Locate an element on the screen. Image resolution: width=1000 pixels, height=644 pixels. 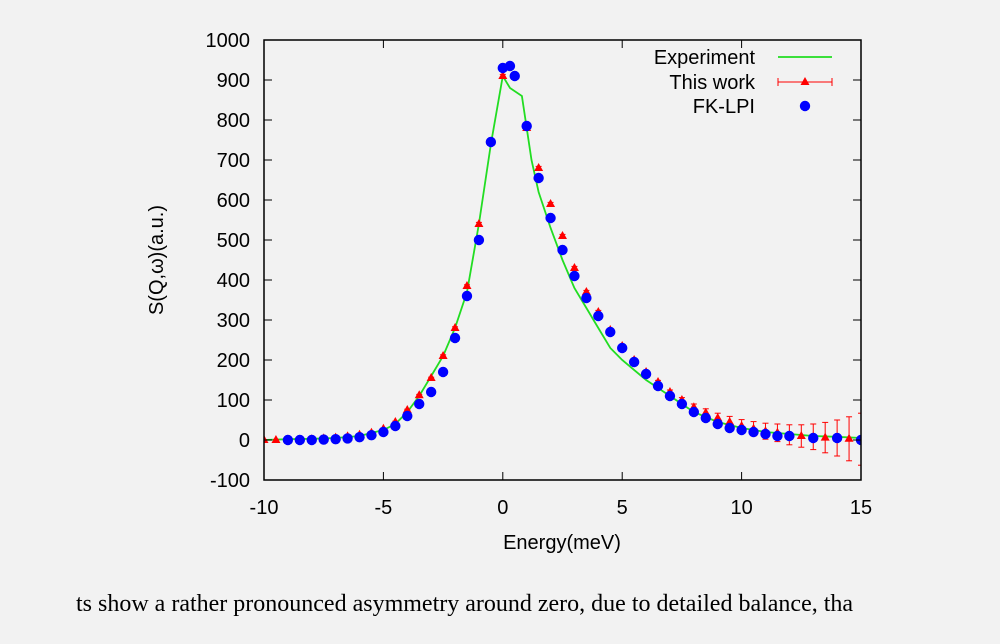
y-tick-label: 800 is located at coordinates (233, 121).